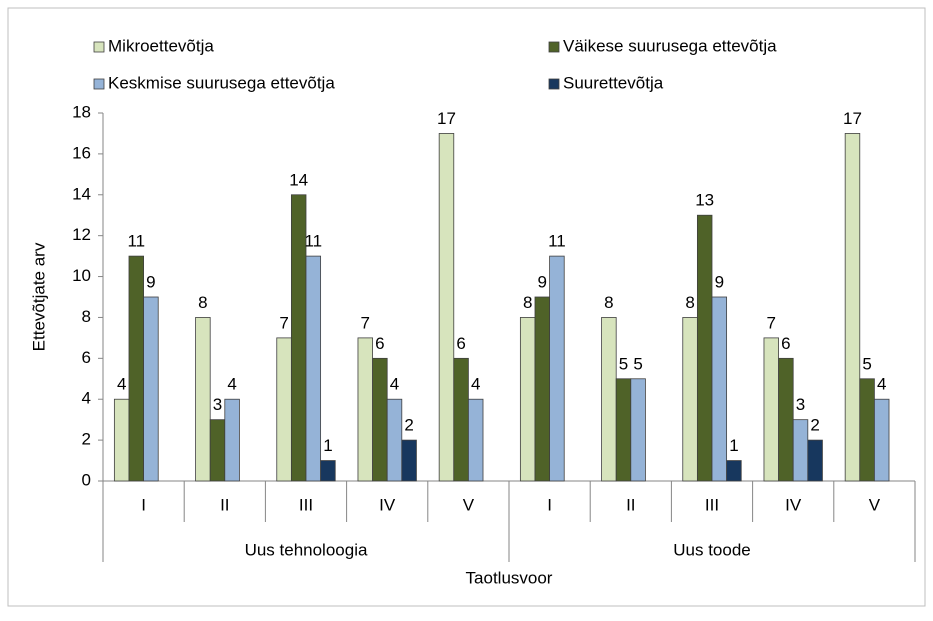 This screenshot has height=621, width=933. What do you see at coordinates (161, 45) in the screenshot?
I see `legend-label: Mikroettevõtja` at bounding box center [161, 45].